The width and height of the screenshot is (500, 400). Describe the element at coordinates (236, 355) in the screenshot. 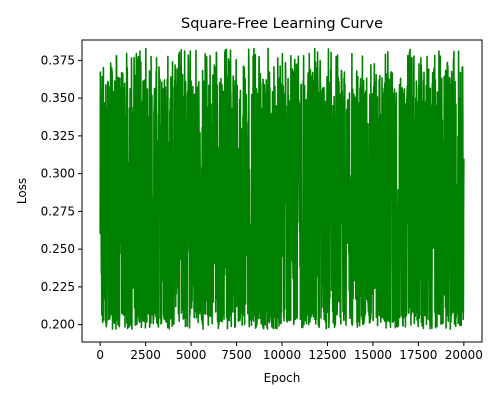

I see `x-tick-label: 7500` at that location.